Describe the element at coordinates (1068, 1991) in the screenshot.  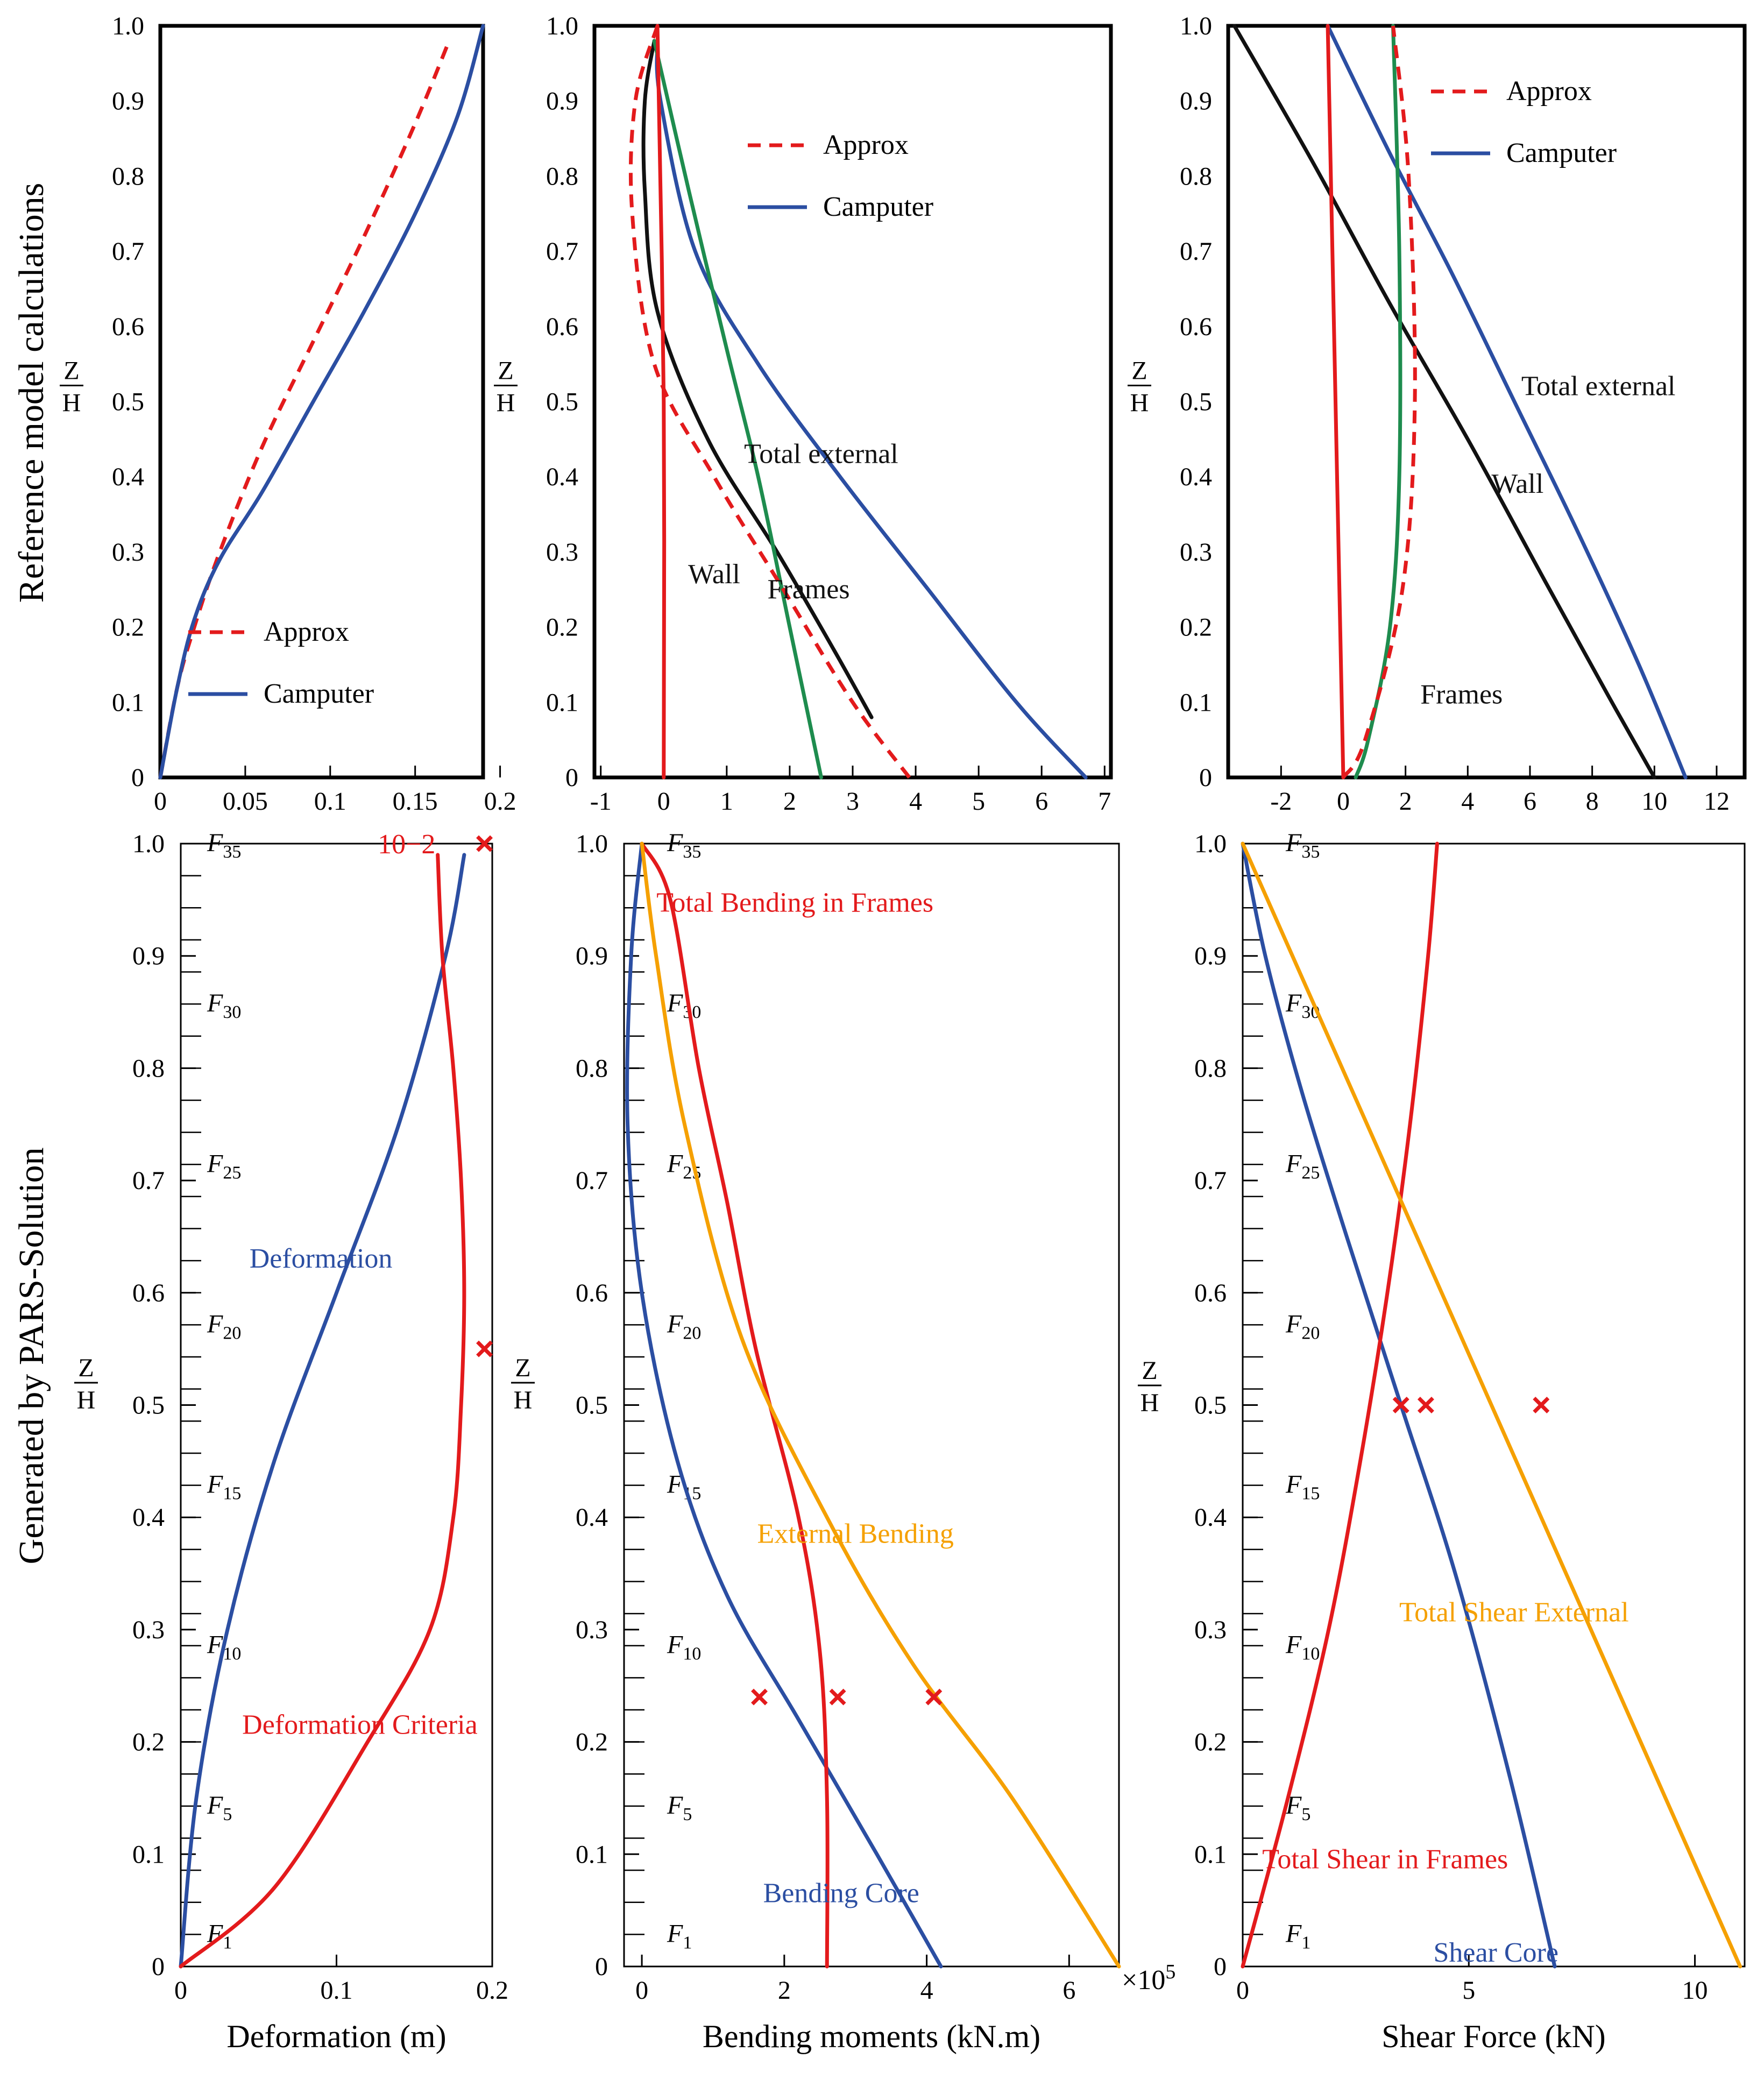
I see `x-tick-label: 6` at that location.